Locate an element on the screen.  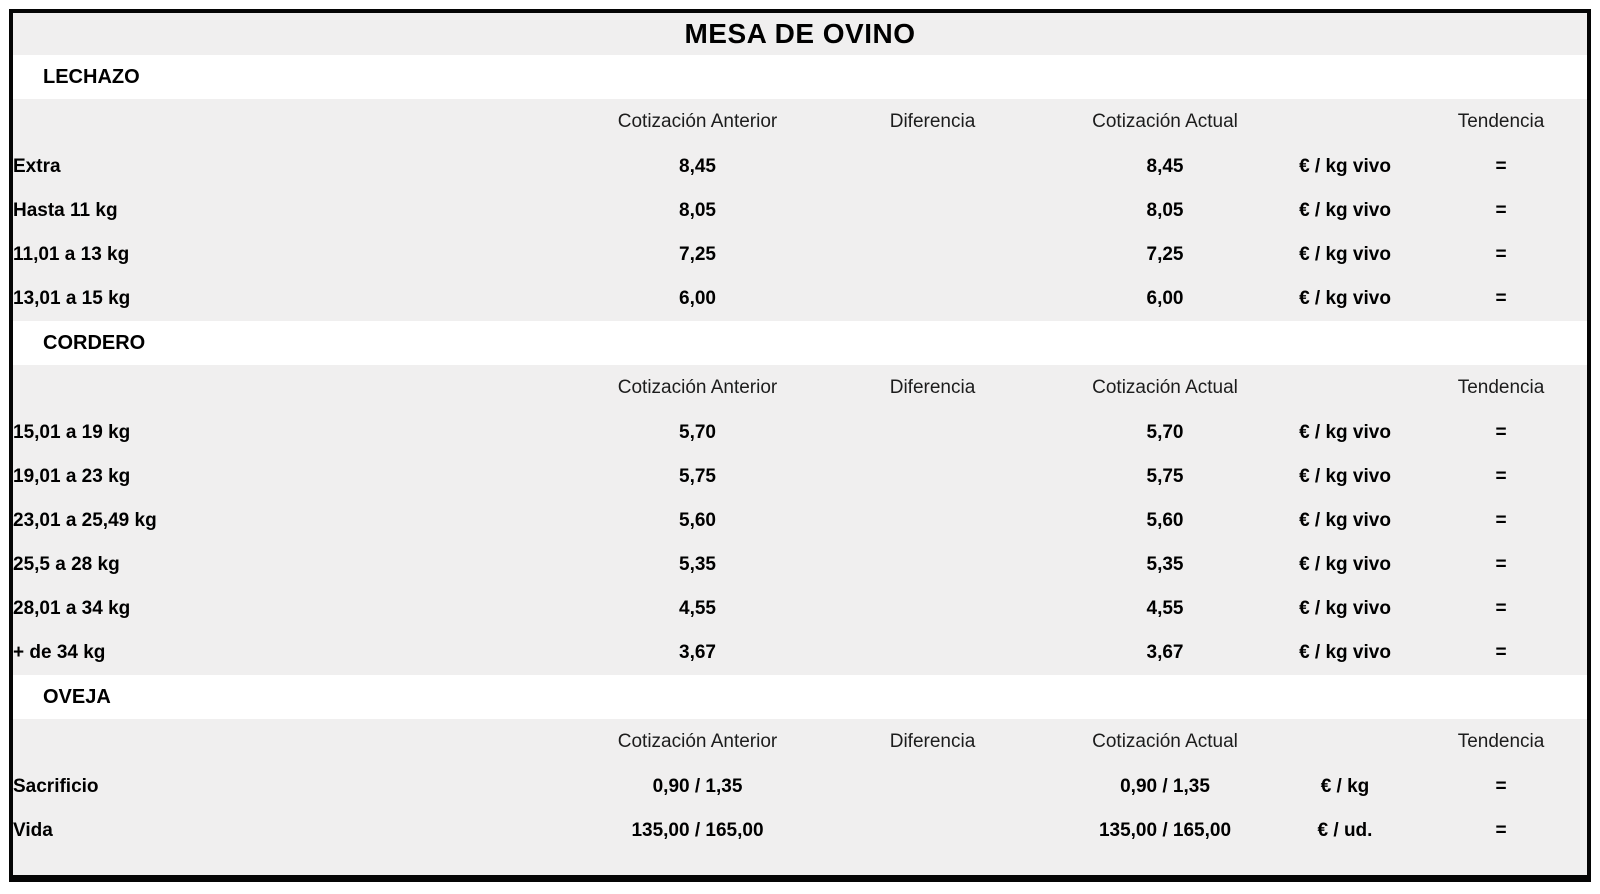
row-label: 19,01 a 23 kg is located at coordinates (72, 476).